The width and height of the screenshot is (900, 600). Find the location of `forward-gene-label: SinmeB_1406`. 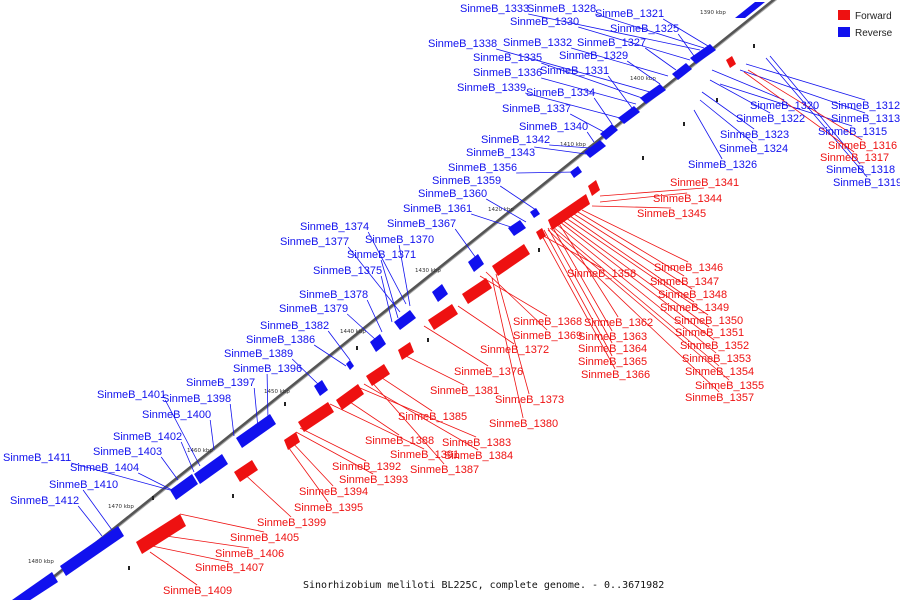

forward-gene-label: SinmeB_1406 is located at coordinates (249, 554).